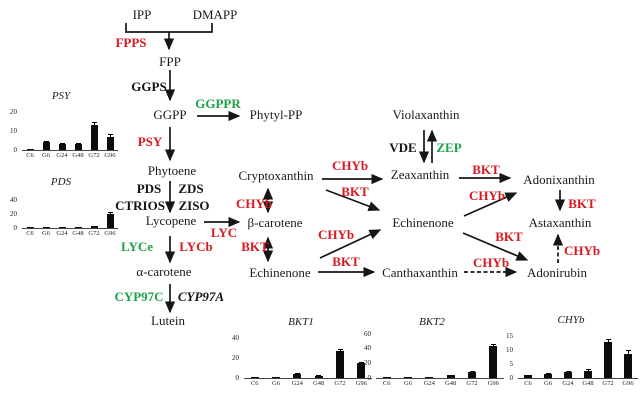 The image size is (640, 401). I want to click on chyb-expression-chart: CHYb 15 10 5 0 C6 G6 G24 G48 G72 G96, so click(571, 355).